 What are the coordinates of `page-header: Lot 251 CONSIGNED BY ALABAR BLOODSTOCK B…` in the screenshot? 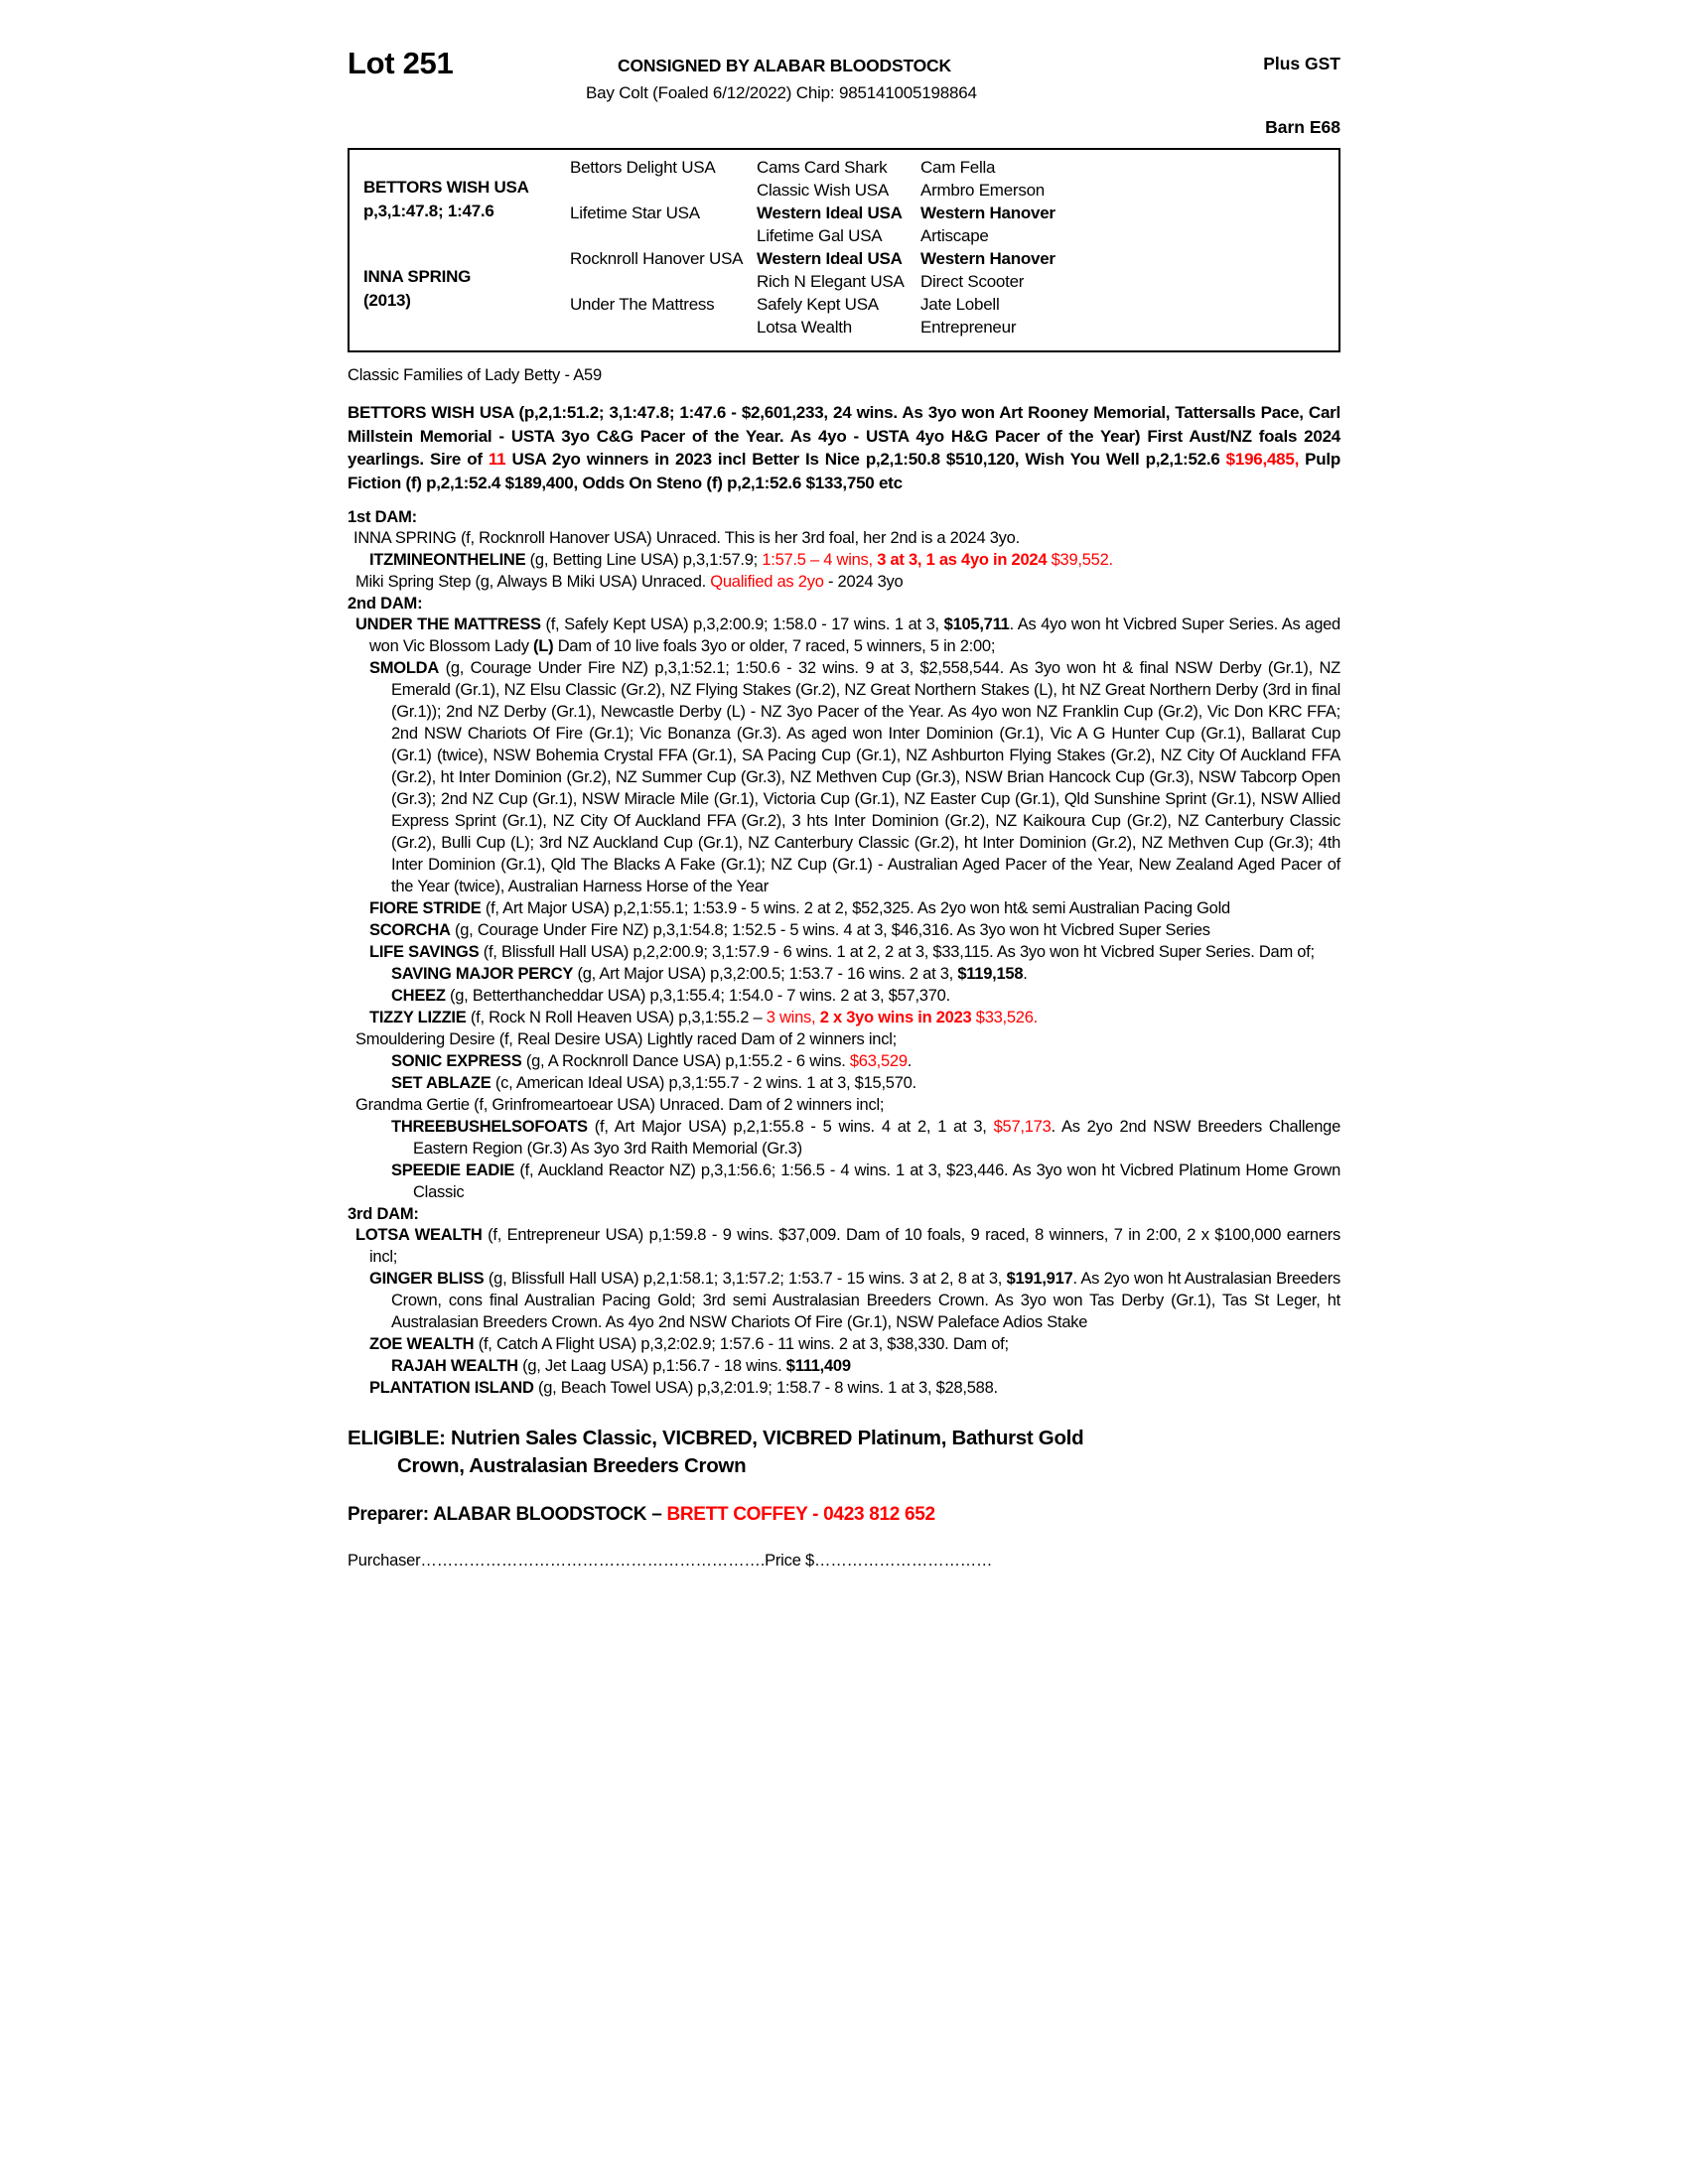 It's located at (844, 92).